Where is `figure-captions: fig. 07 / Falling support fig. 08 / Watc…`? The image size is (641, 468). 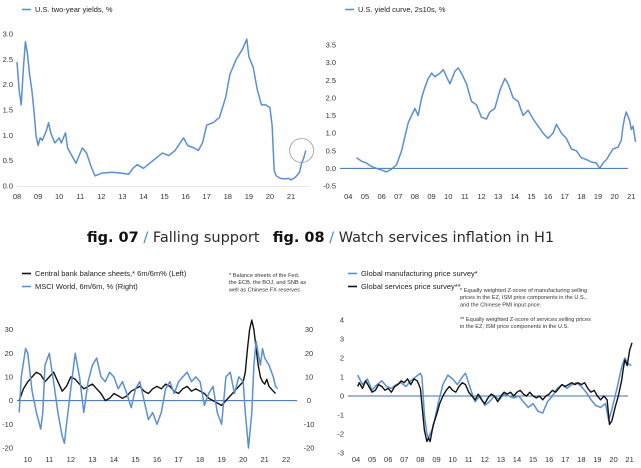
figure-captions: fig. 07 / Falling support fig. 08 / Watc… is located at coordinates (320, 238).